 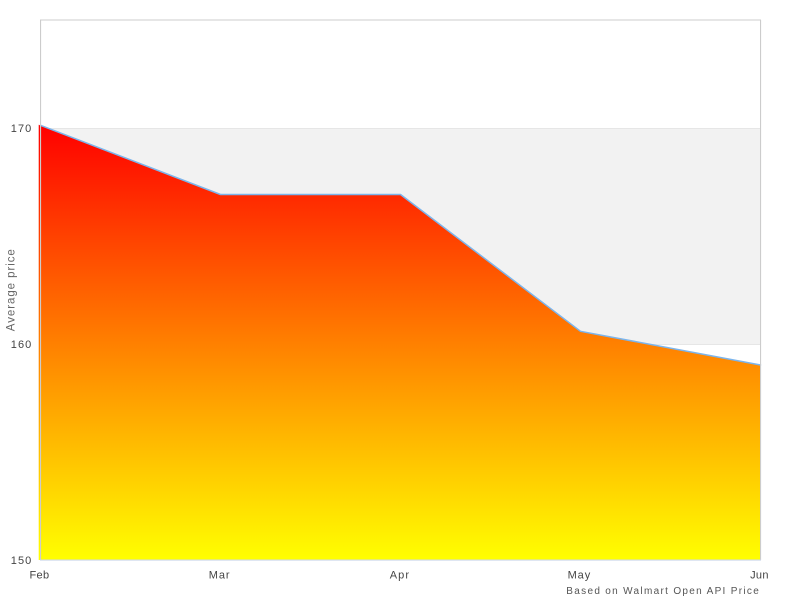 I want to click on svg-text: Feb, so click(x=39, y=576).